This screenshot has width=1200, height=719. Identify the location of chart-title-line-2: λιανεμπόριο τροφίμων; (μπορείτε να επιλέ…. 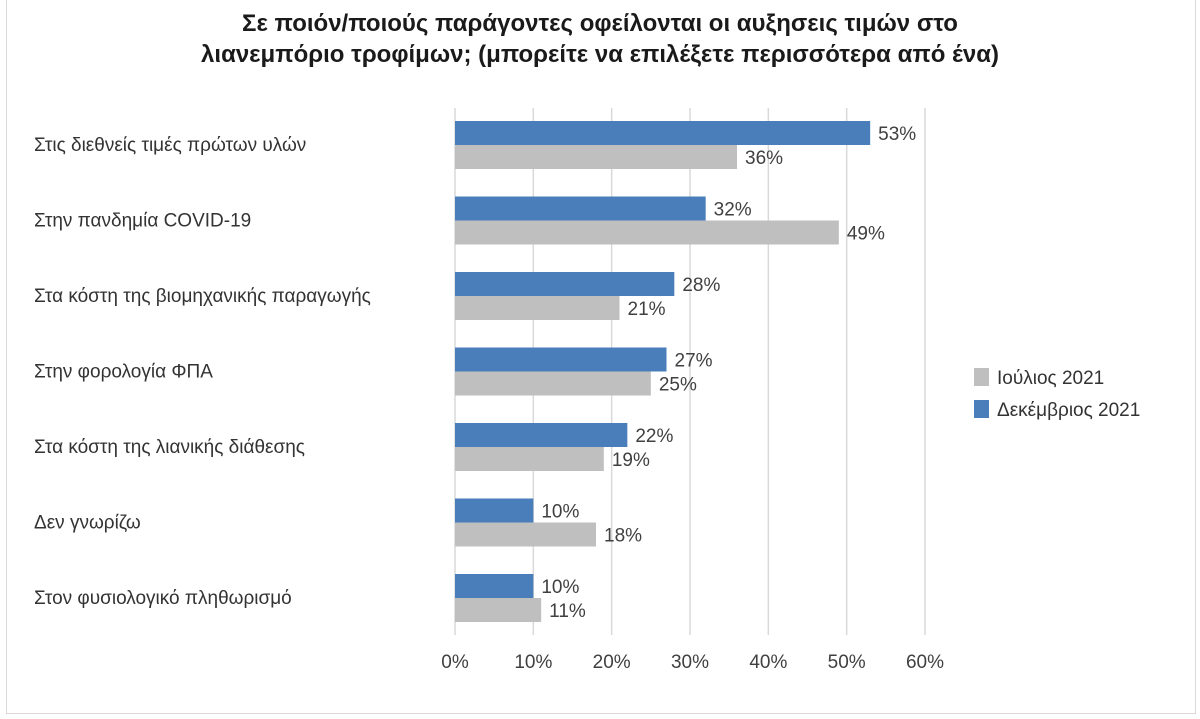
(600, 54).